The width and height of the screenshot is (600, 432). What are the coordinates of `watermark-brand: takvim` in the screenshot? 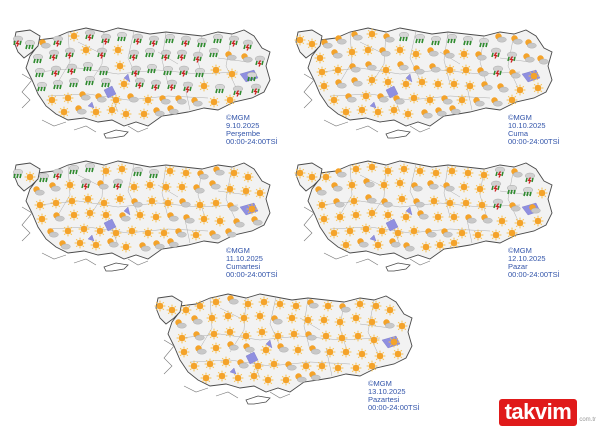 It's located at (538, 412).